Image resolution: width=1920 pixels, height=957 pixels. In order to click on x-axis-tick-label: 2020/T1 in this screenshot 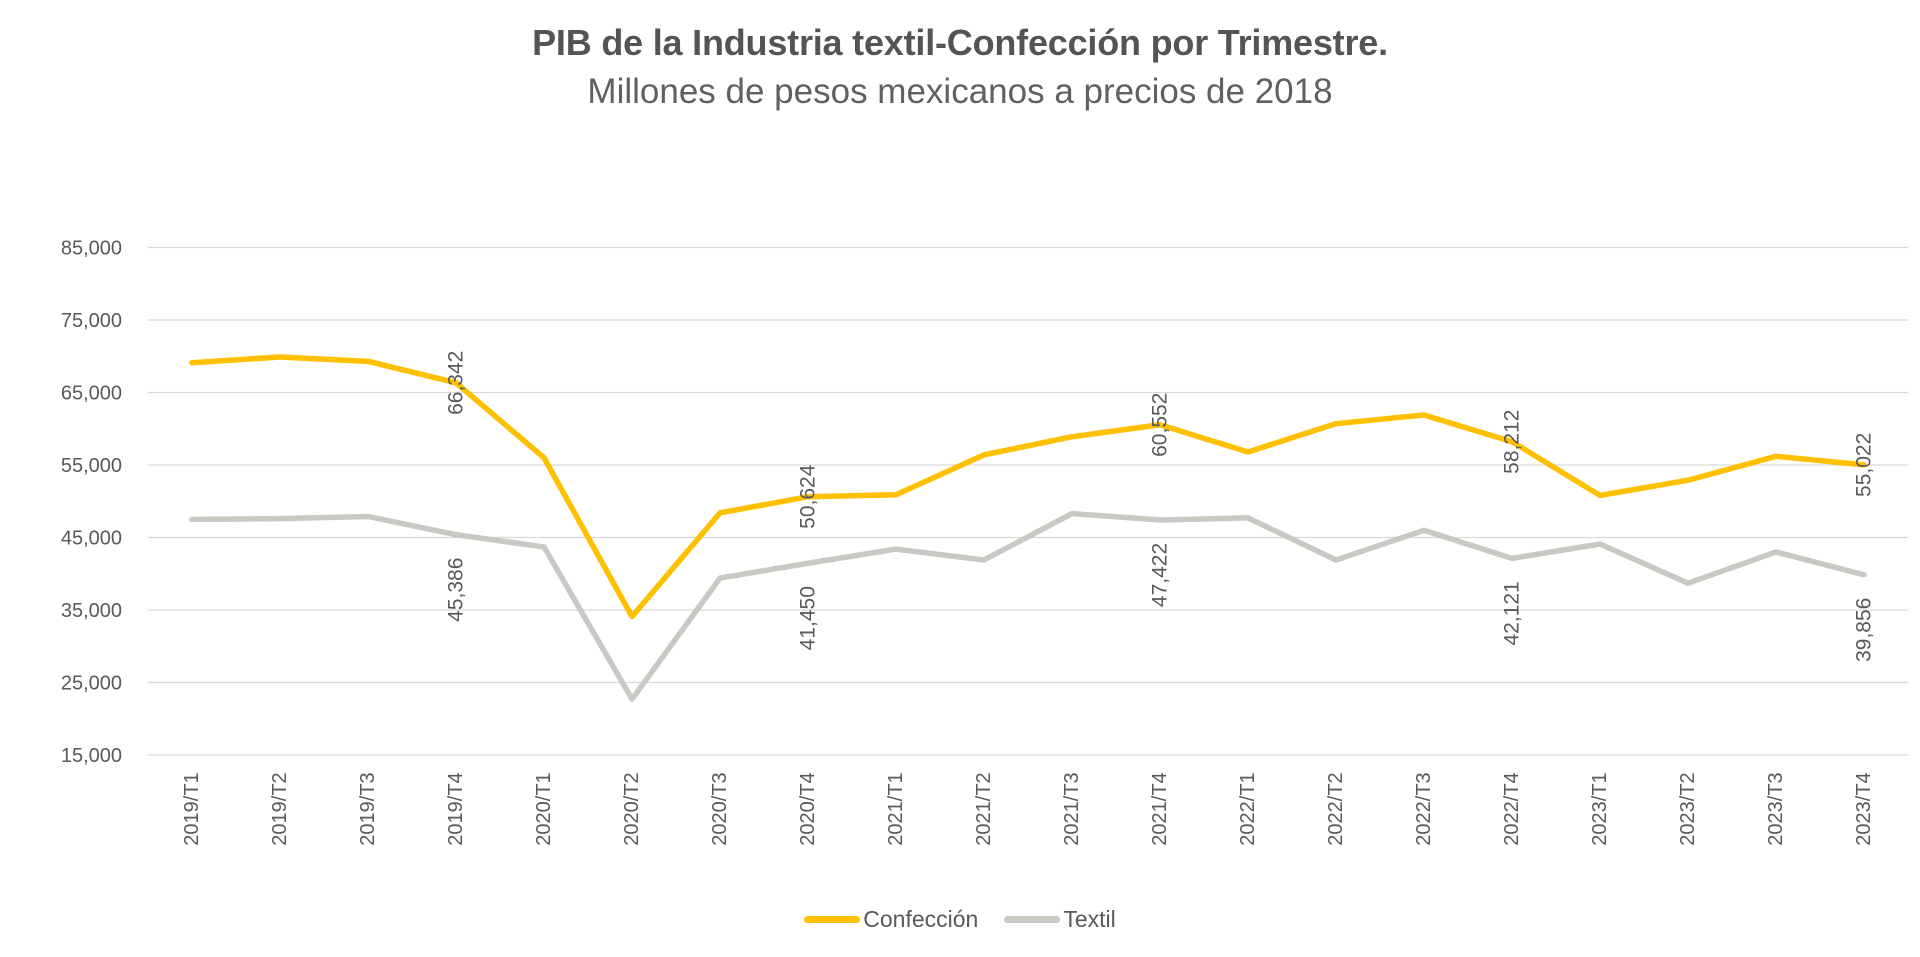, I will do `click(544, 808)`.